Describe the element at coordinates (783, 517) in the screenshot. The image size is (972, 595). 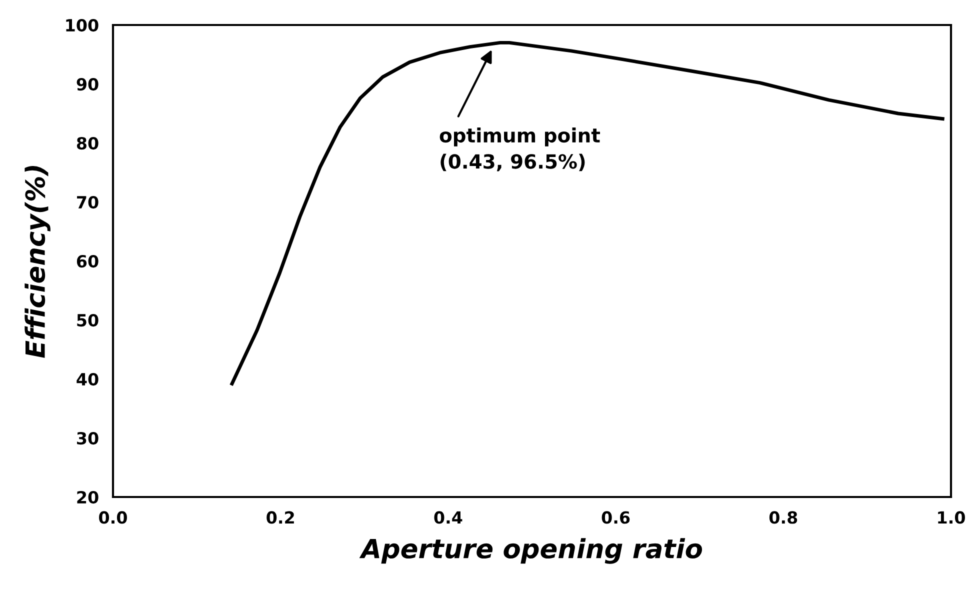
I see `x-tick-label: 0.8` at that location.